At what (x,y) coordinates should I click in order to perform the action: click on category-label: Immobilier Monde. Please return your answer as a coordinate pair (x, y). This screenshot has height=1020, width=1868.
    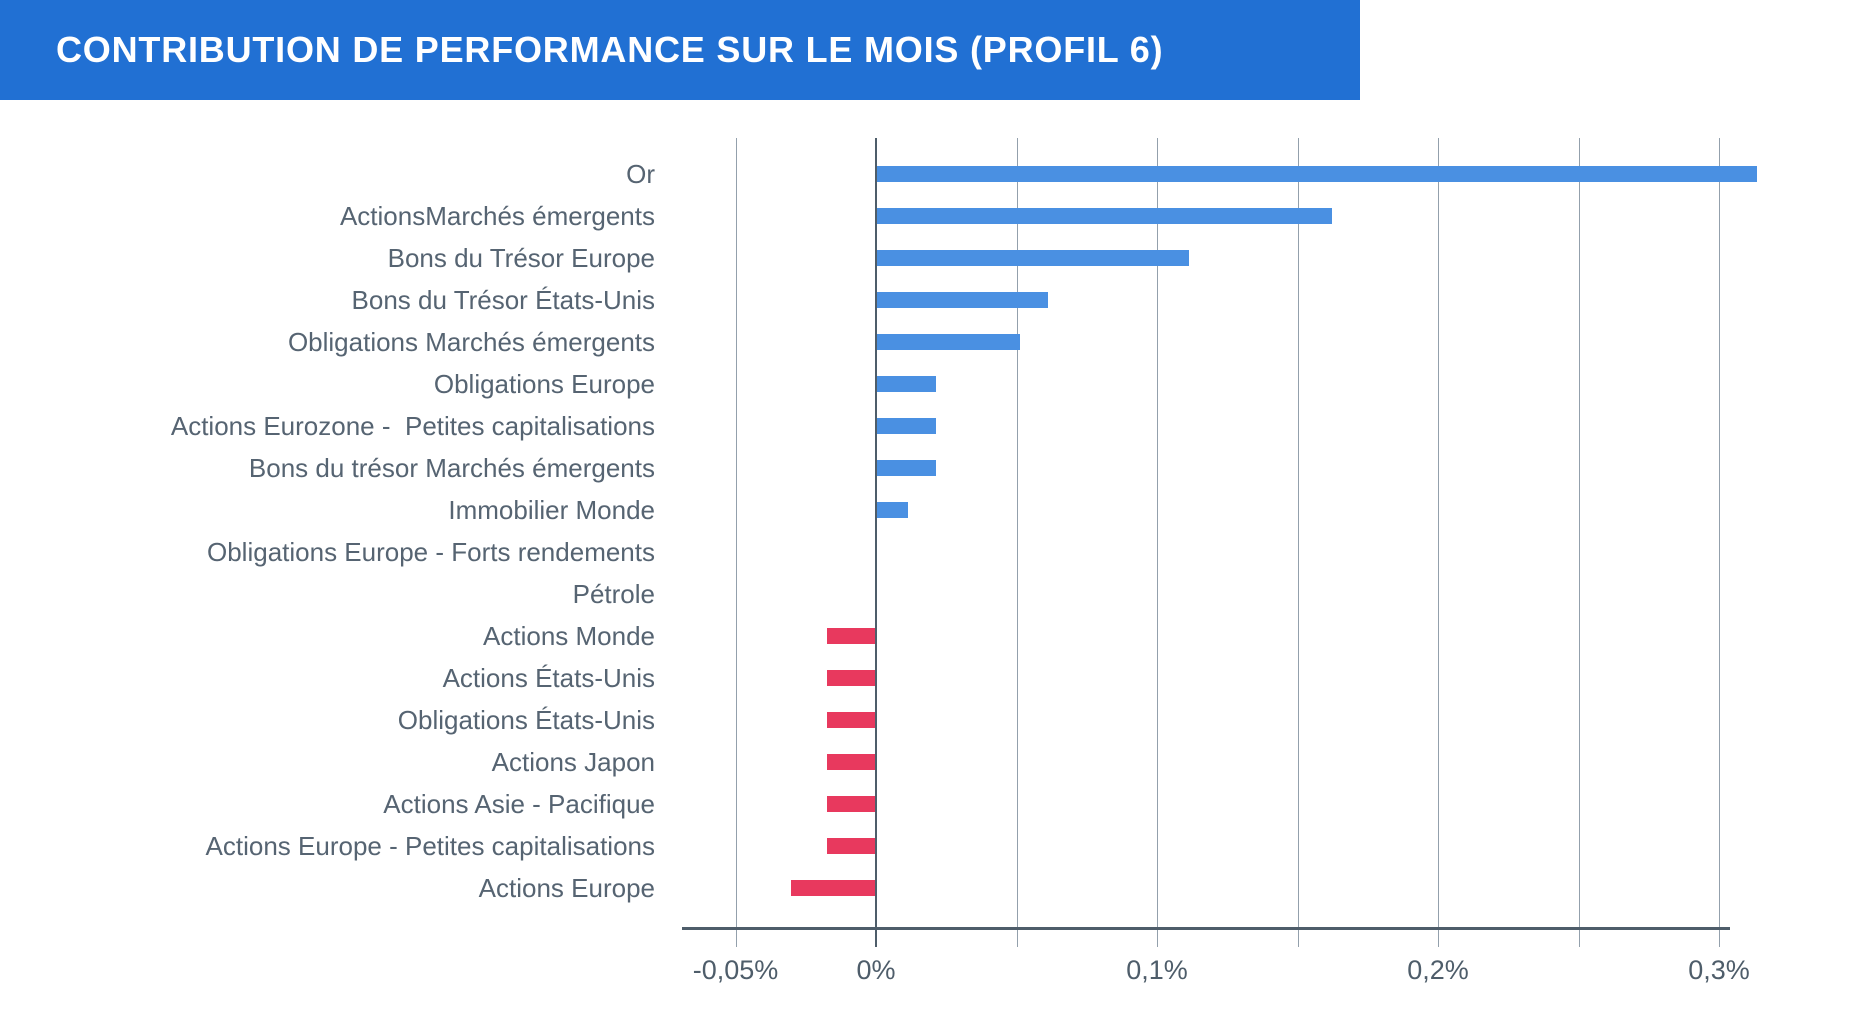
    Looking at the image, I should click on (551, 510).